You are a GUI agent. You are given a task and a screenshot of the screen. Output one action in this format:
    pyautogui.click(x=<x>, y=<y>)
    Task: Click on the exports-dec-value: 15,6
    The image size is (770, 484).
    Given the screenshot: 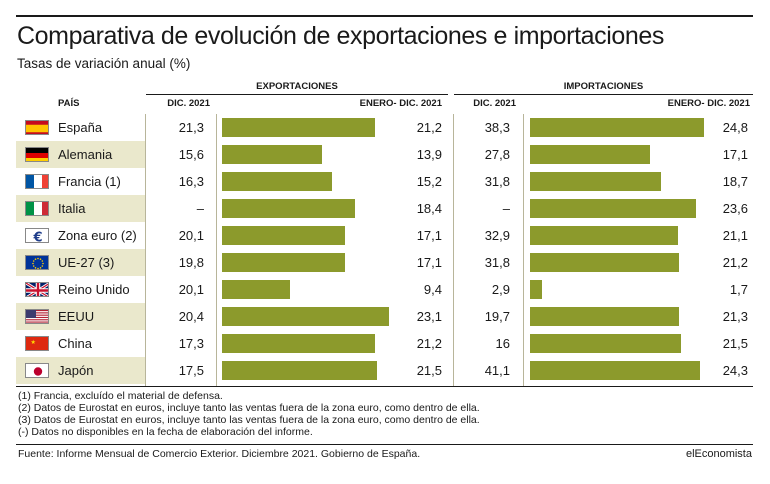 What is the action you would take?
    pyautogui.click(x=191, y=155)
    